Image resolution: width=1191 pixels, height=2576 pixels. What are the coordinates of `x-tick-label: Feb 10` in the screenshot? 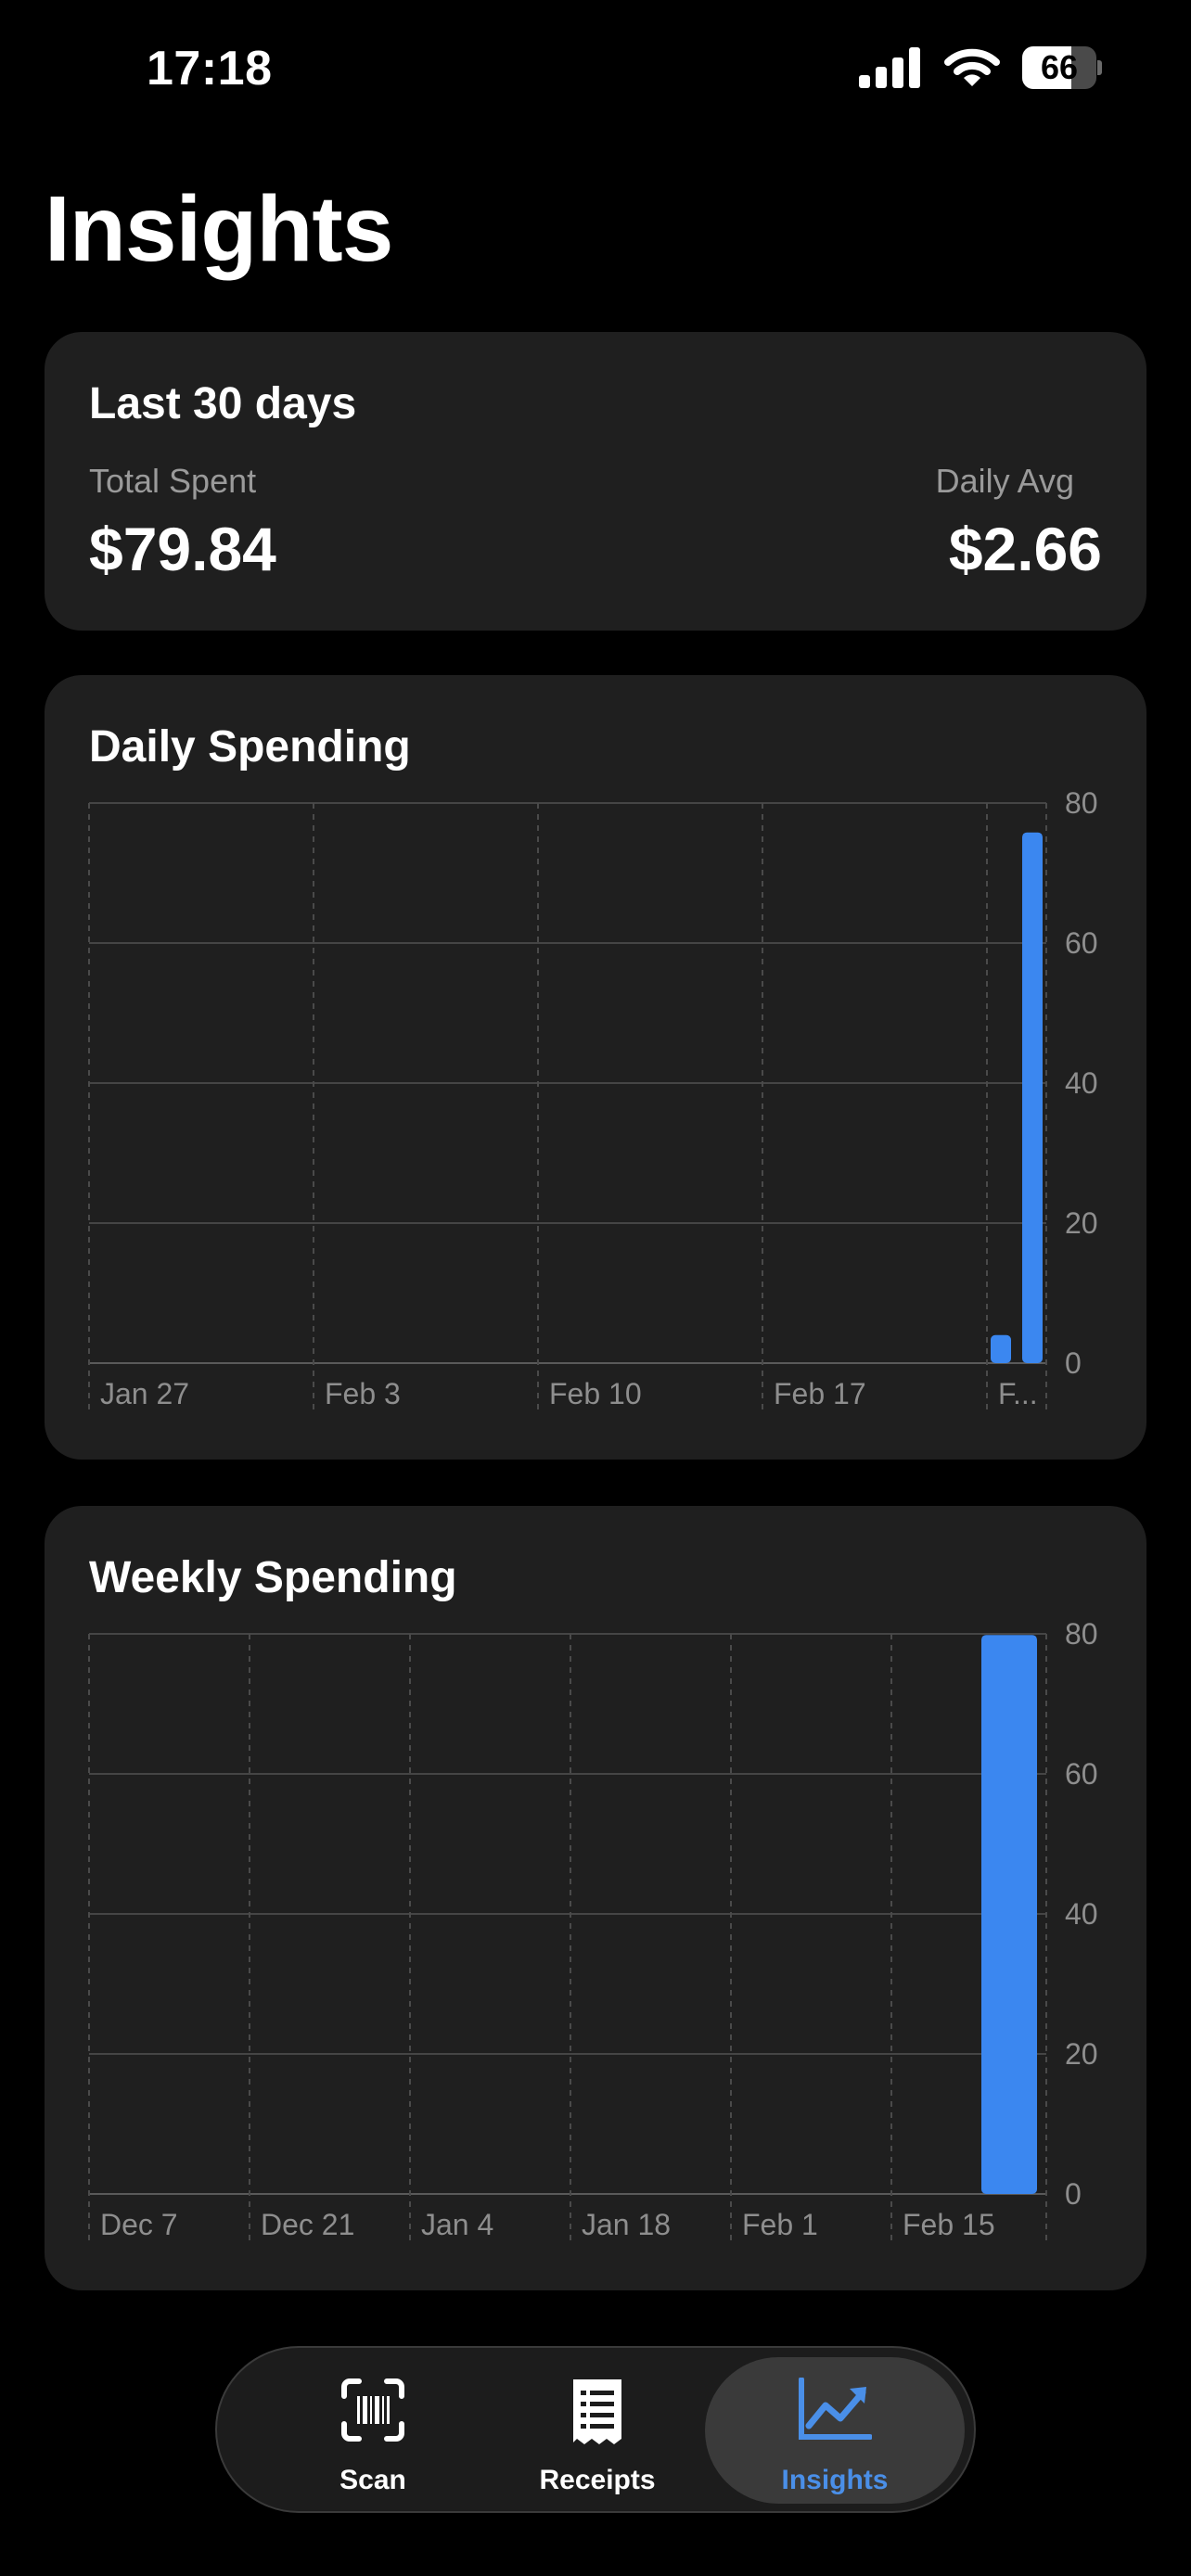 It's located at (595, 1393).